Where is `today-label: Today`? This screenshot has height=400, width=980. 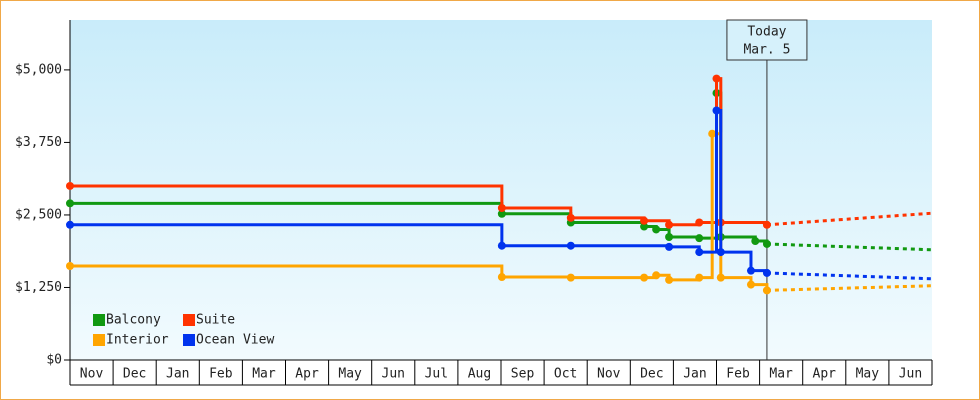 today-label: Today is located at coordinates (766, 32).